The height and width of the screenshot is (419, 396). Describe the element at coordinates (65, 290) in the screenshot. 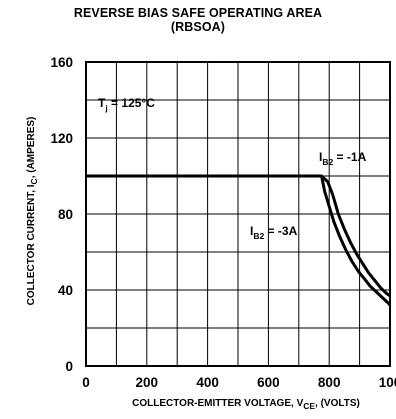

I see `y-tick-label: 40` at that location.